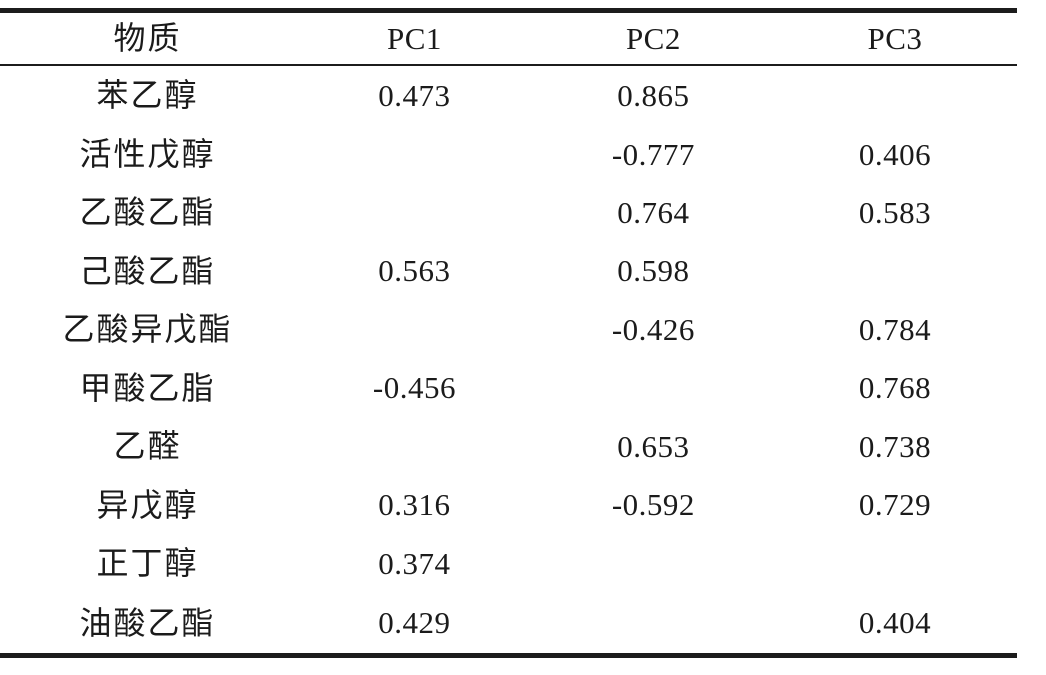  What do you see at coordinates (147, 212) in the screenshot?
I see `substance-cell: 乙酸乙酯` at bounding box center [147, 212].